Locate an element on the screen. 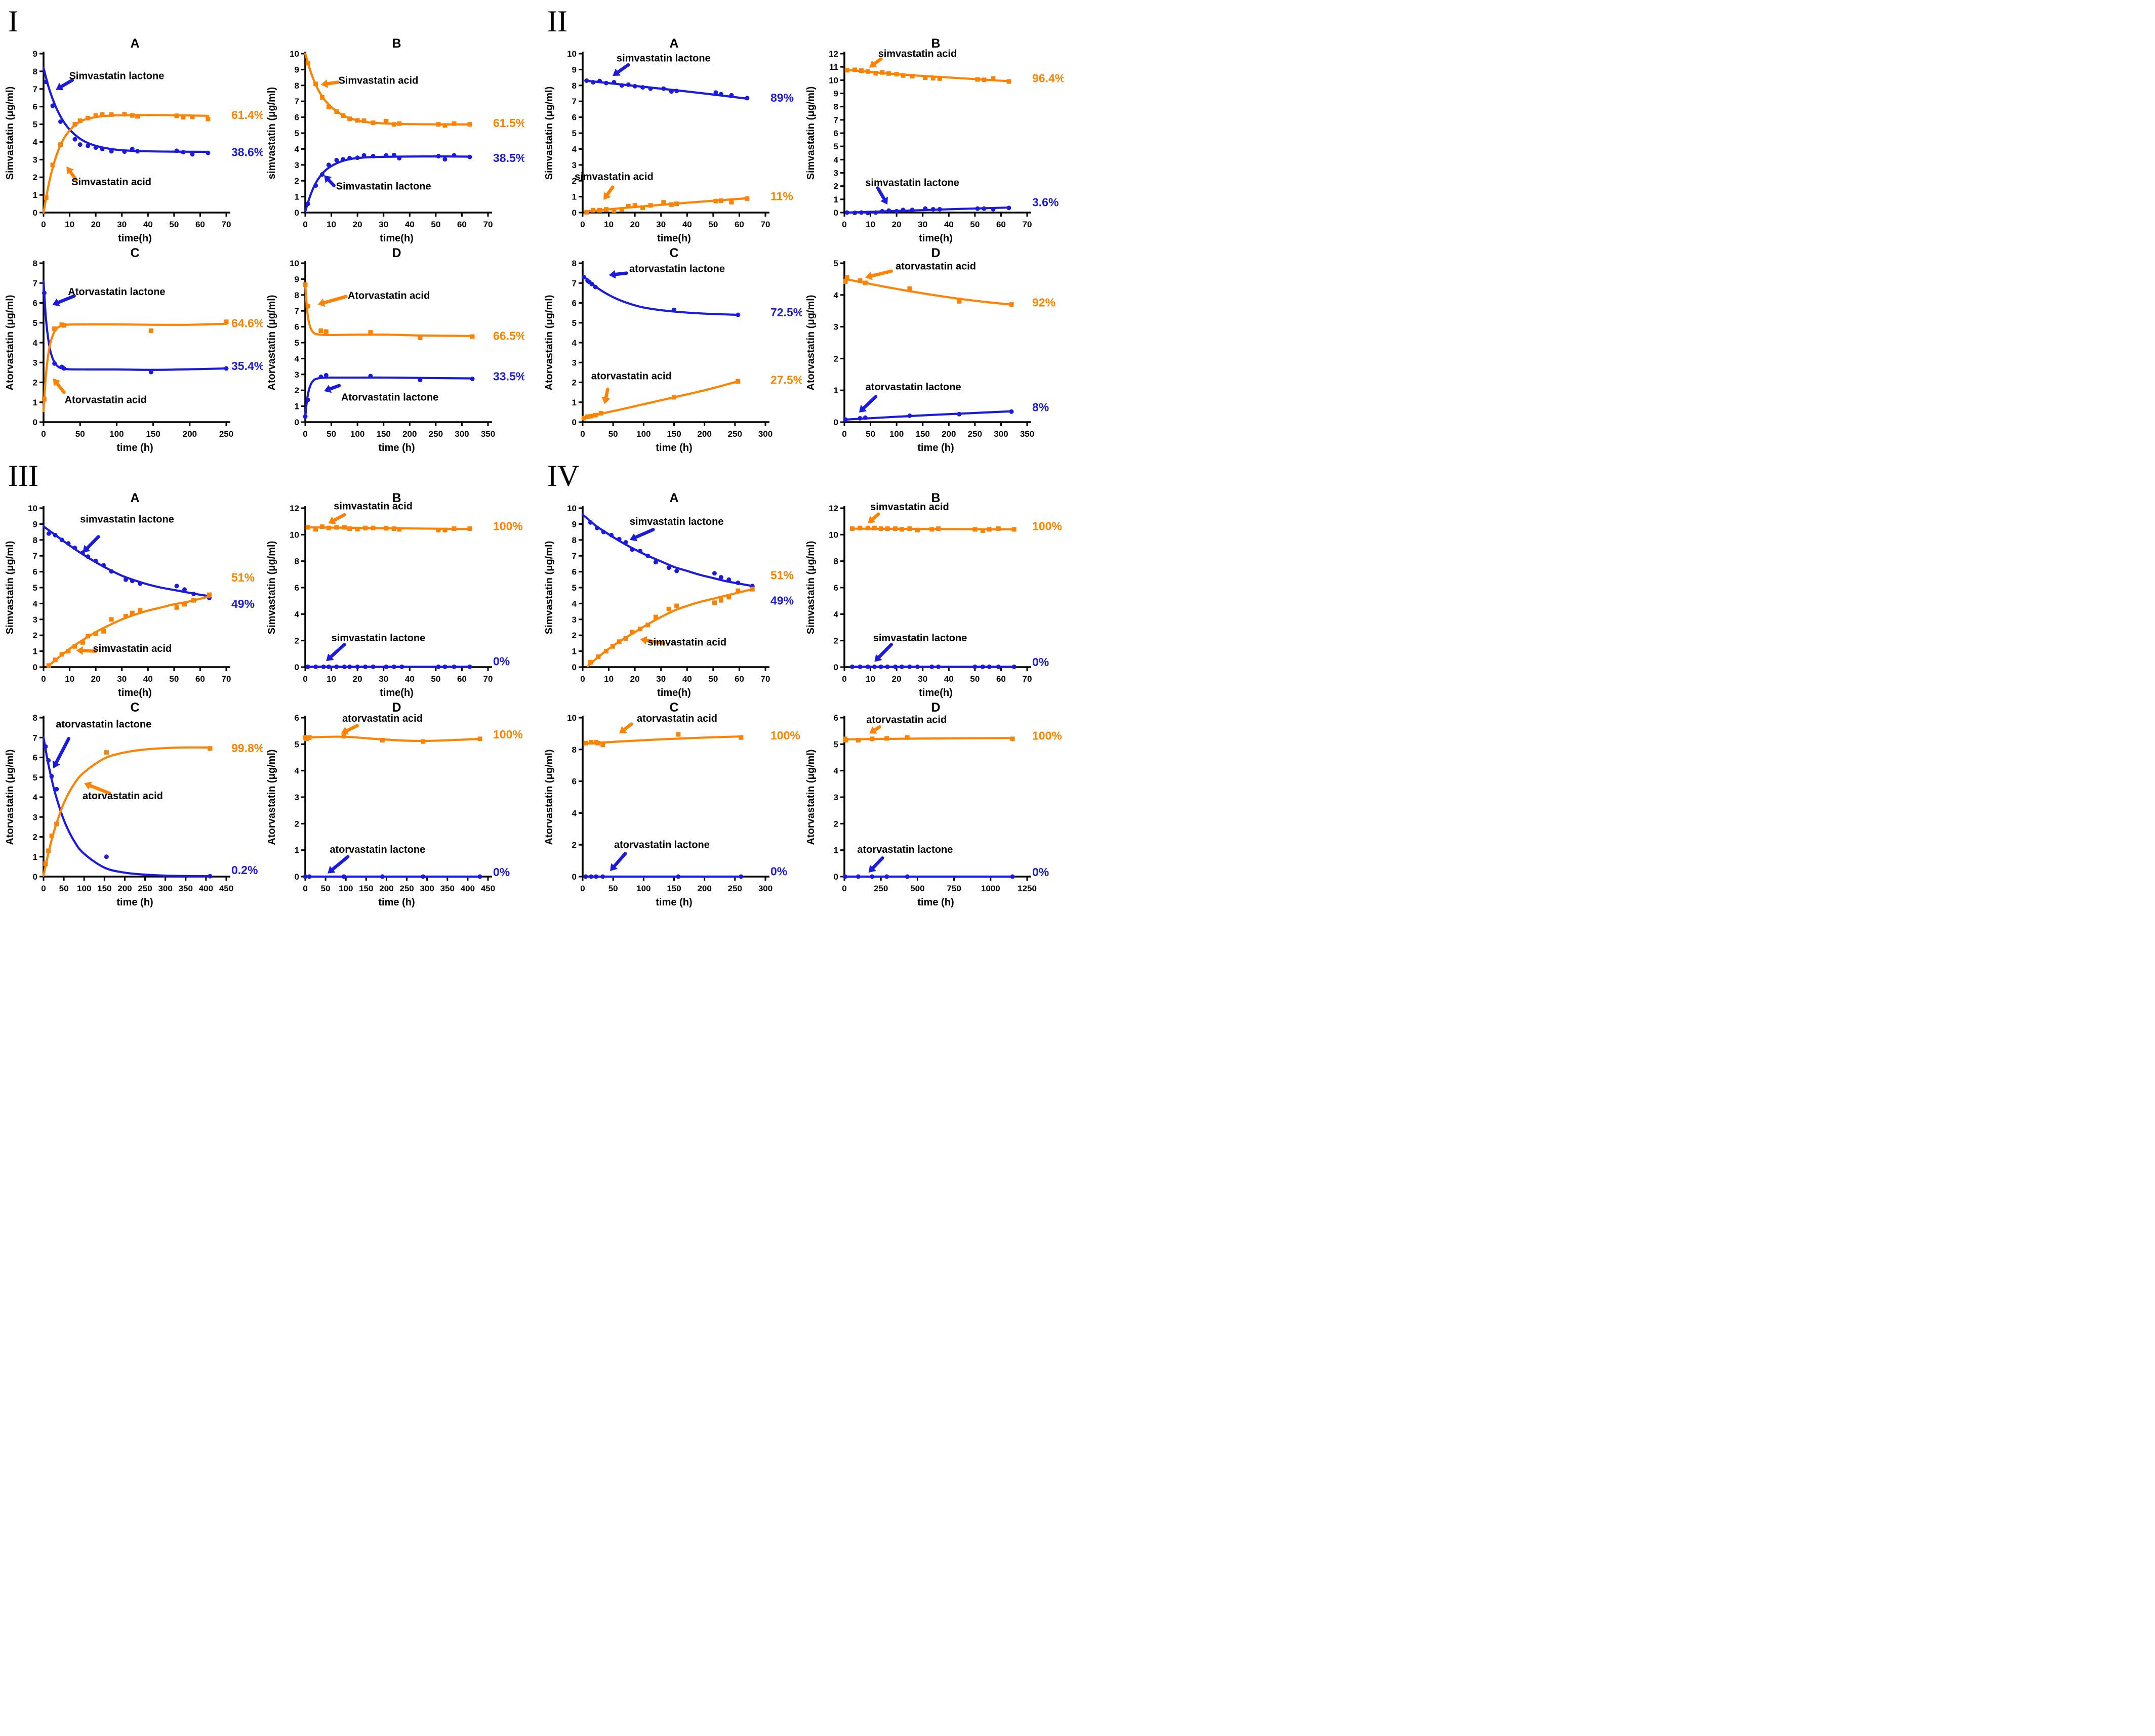  annotation-text: atorvastatin acid is located at coordinates (123, 796).